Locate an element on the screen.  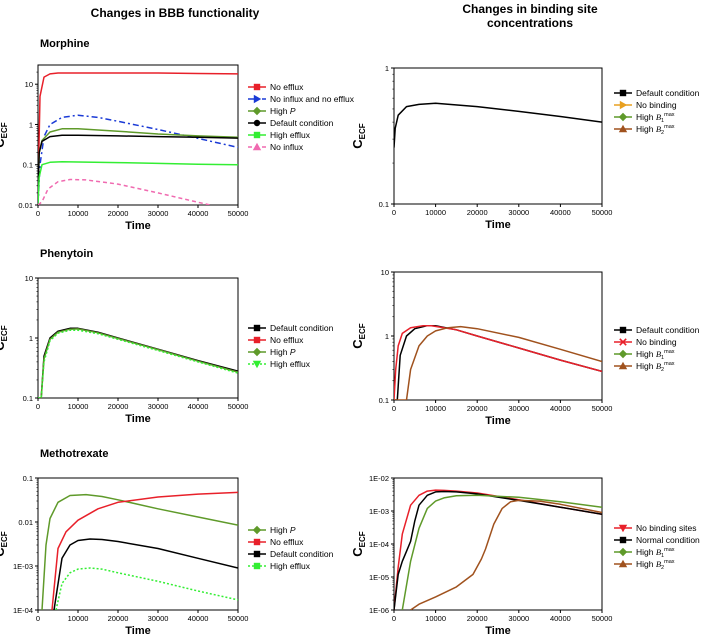
row-title-methotrexate: Methotrexate is located at coordinates (74, 454).